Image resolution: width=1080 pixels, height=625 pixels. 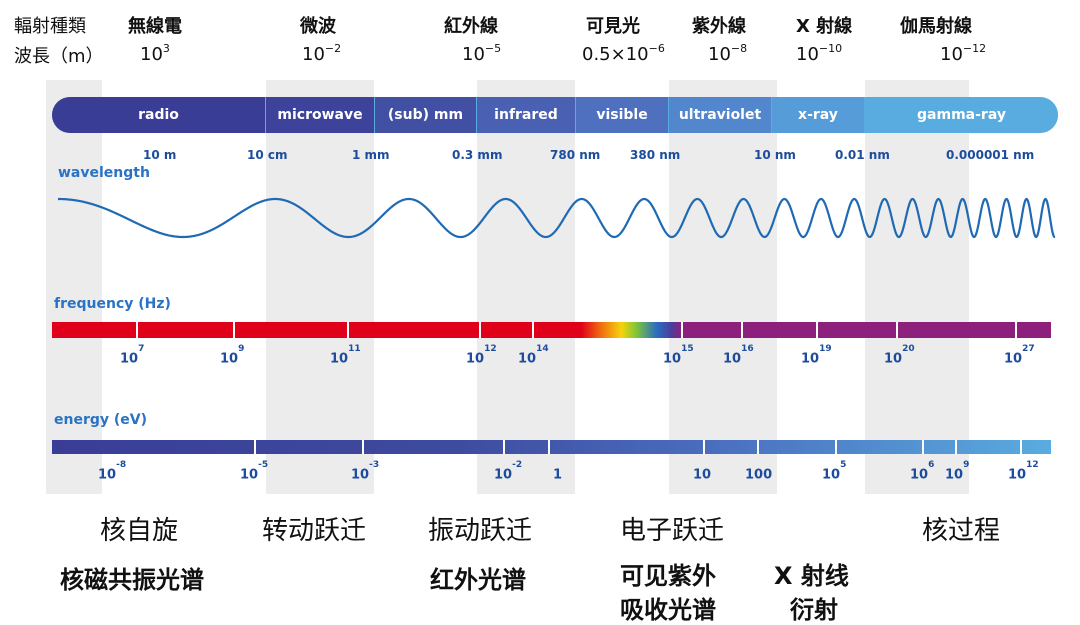 I want to click on freq-tick: 10²⁷, so click(x=1019, y=355).